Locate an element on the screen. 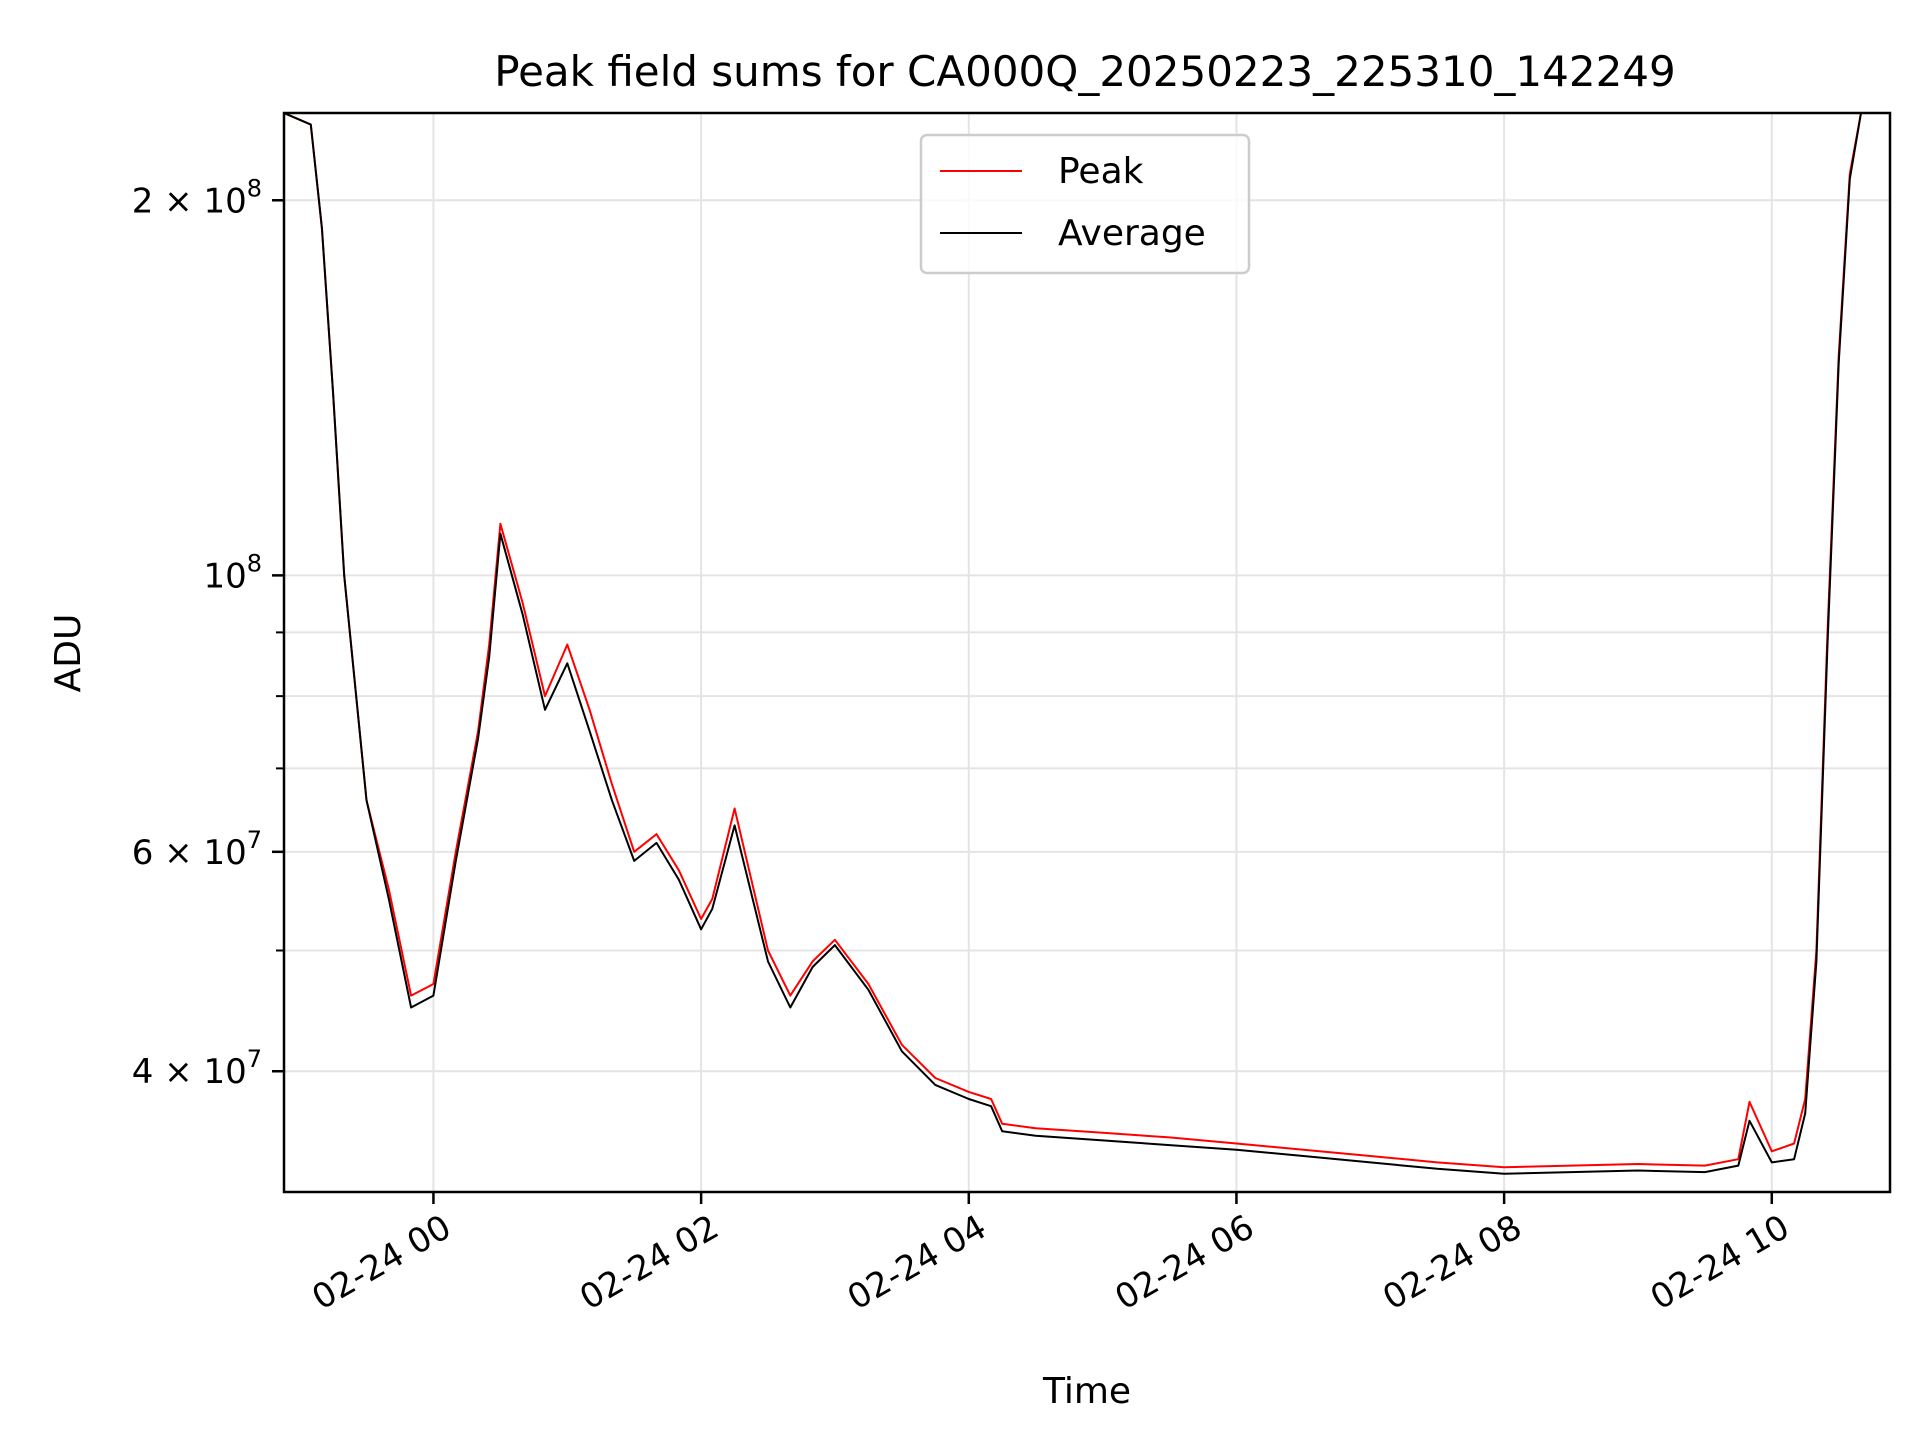  y-tick-label: 4 × 10⁷ is located at coordinates (197, 1068).